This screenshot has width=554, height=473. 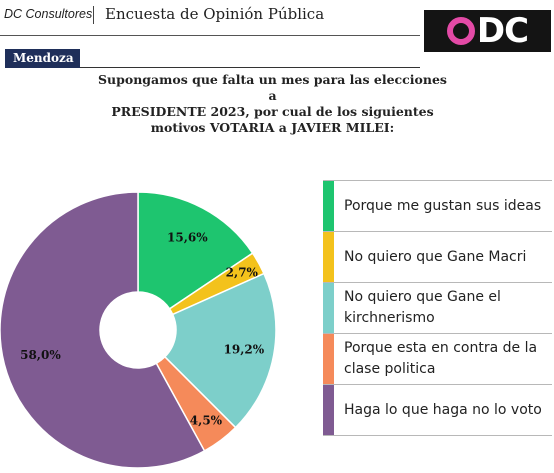 What do you see at coordinates (460, 31) in the screenshot?
I see `logo-ring-icon` at bounding box center [460, 31].